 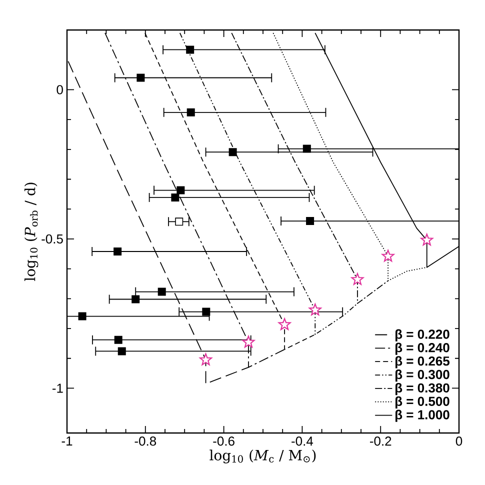 What do you see at coordinates (423, 348) in the screenshot?
I see `legend-label: β = 0.240` at bounding box center [423, 348].